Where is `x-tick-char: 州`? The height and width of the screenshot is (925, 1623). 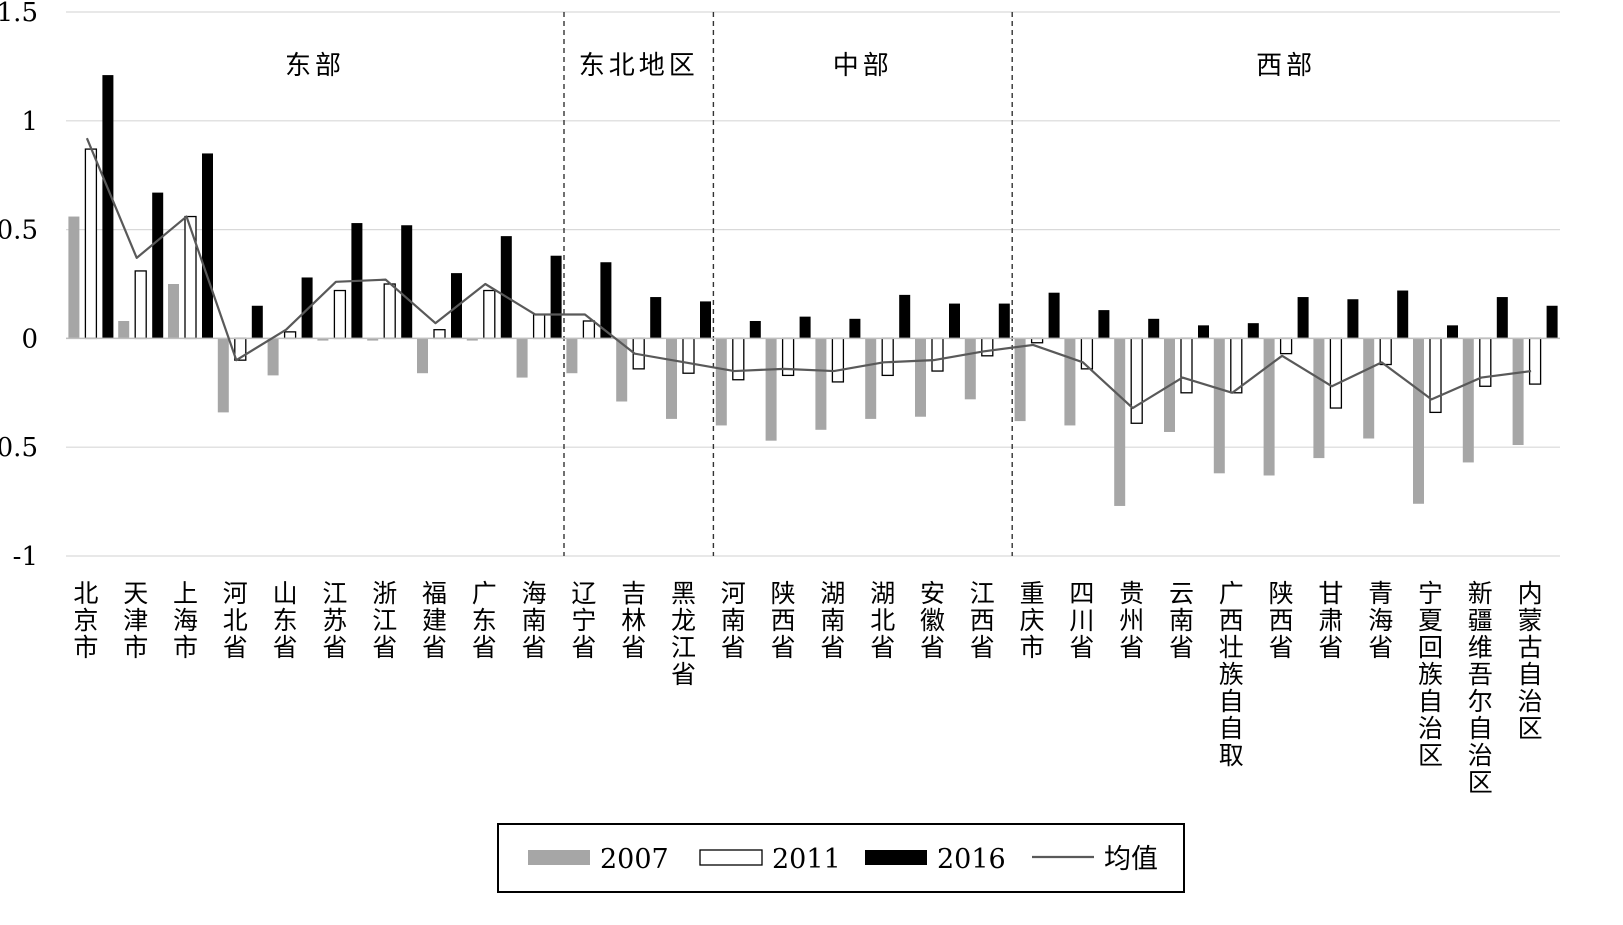
x-tick-char: 州 is located at coordinates (1131, 620).